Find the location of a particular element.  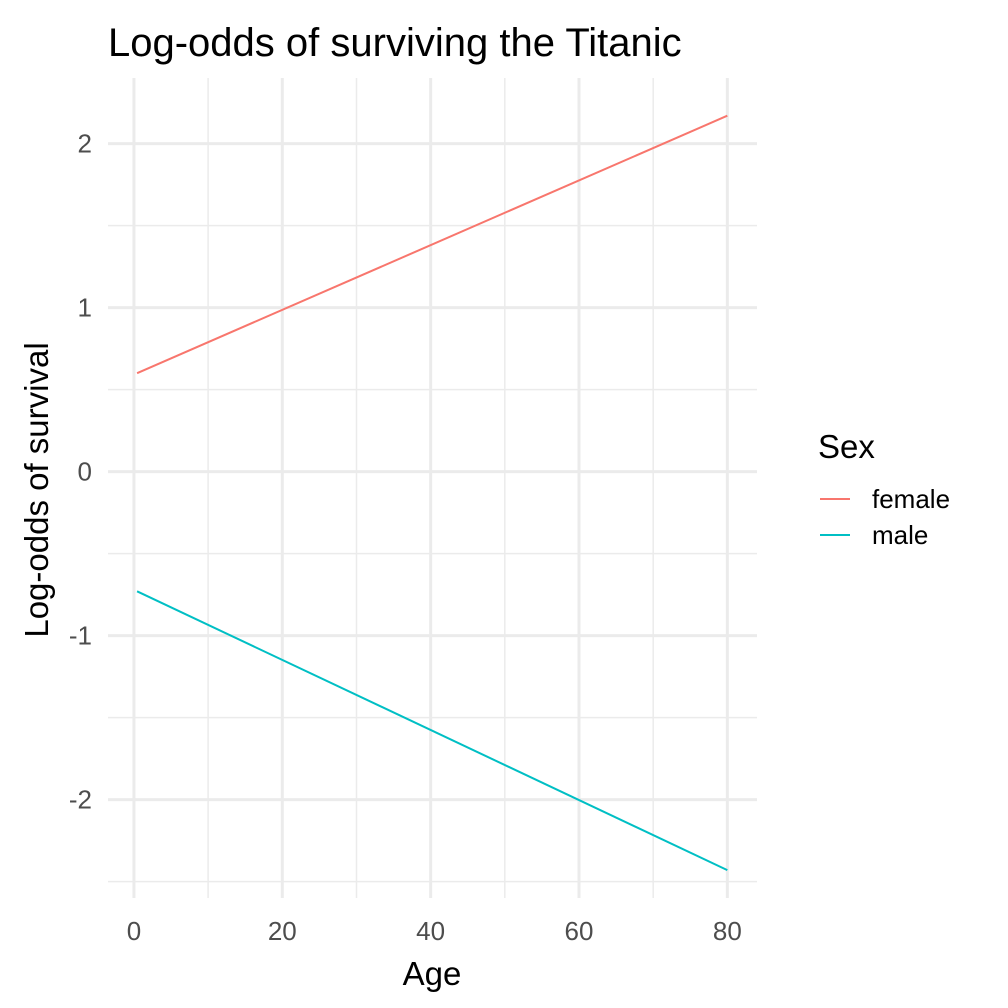

y-tick-label: 1 is located at coordinates (85, 308).